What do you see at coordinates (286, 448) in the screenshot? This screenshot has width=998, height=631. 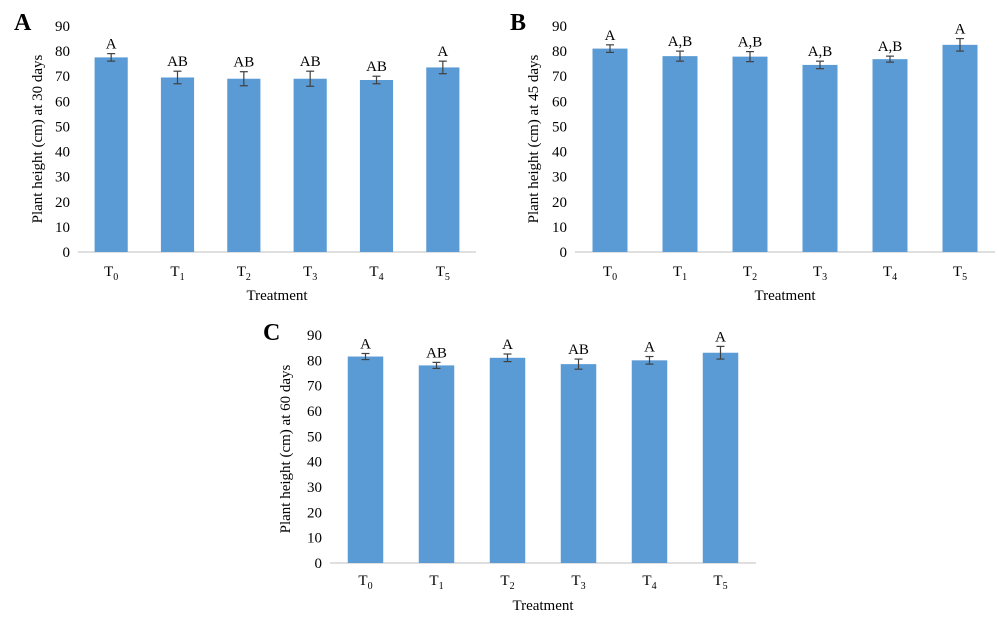 I see `y-axis-title: Plant height (cm) at 60 days` at bounding box center [286, 448].